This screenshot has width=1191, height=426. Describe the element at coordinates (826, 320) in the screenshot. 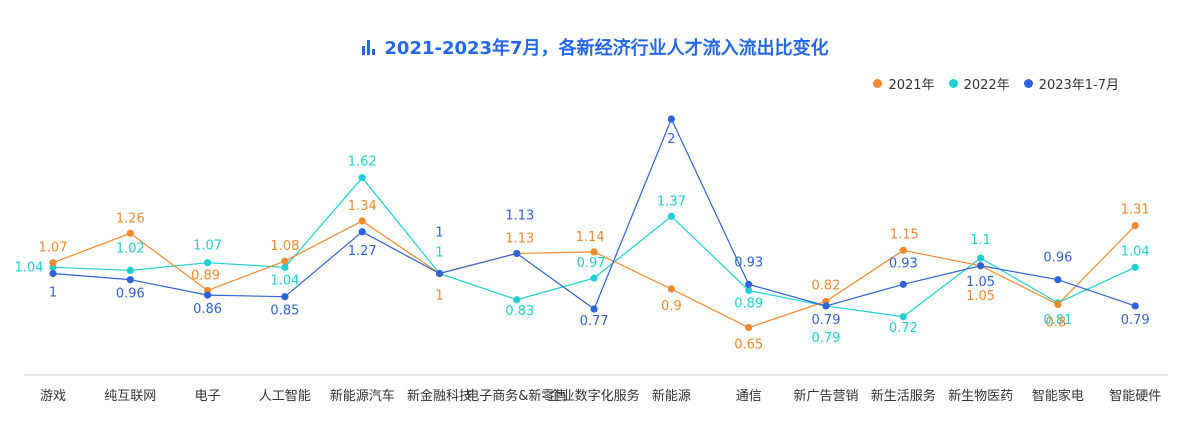

I see `data-label: 0.79` at that location.